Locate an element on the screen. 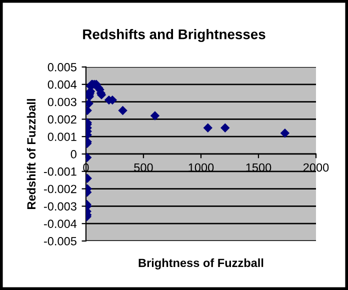 This screenshot has height=290, width=348. y-axis-title: Redshift of Fuzzball is located at coordinates (31, 154).